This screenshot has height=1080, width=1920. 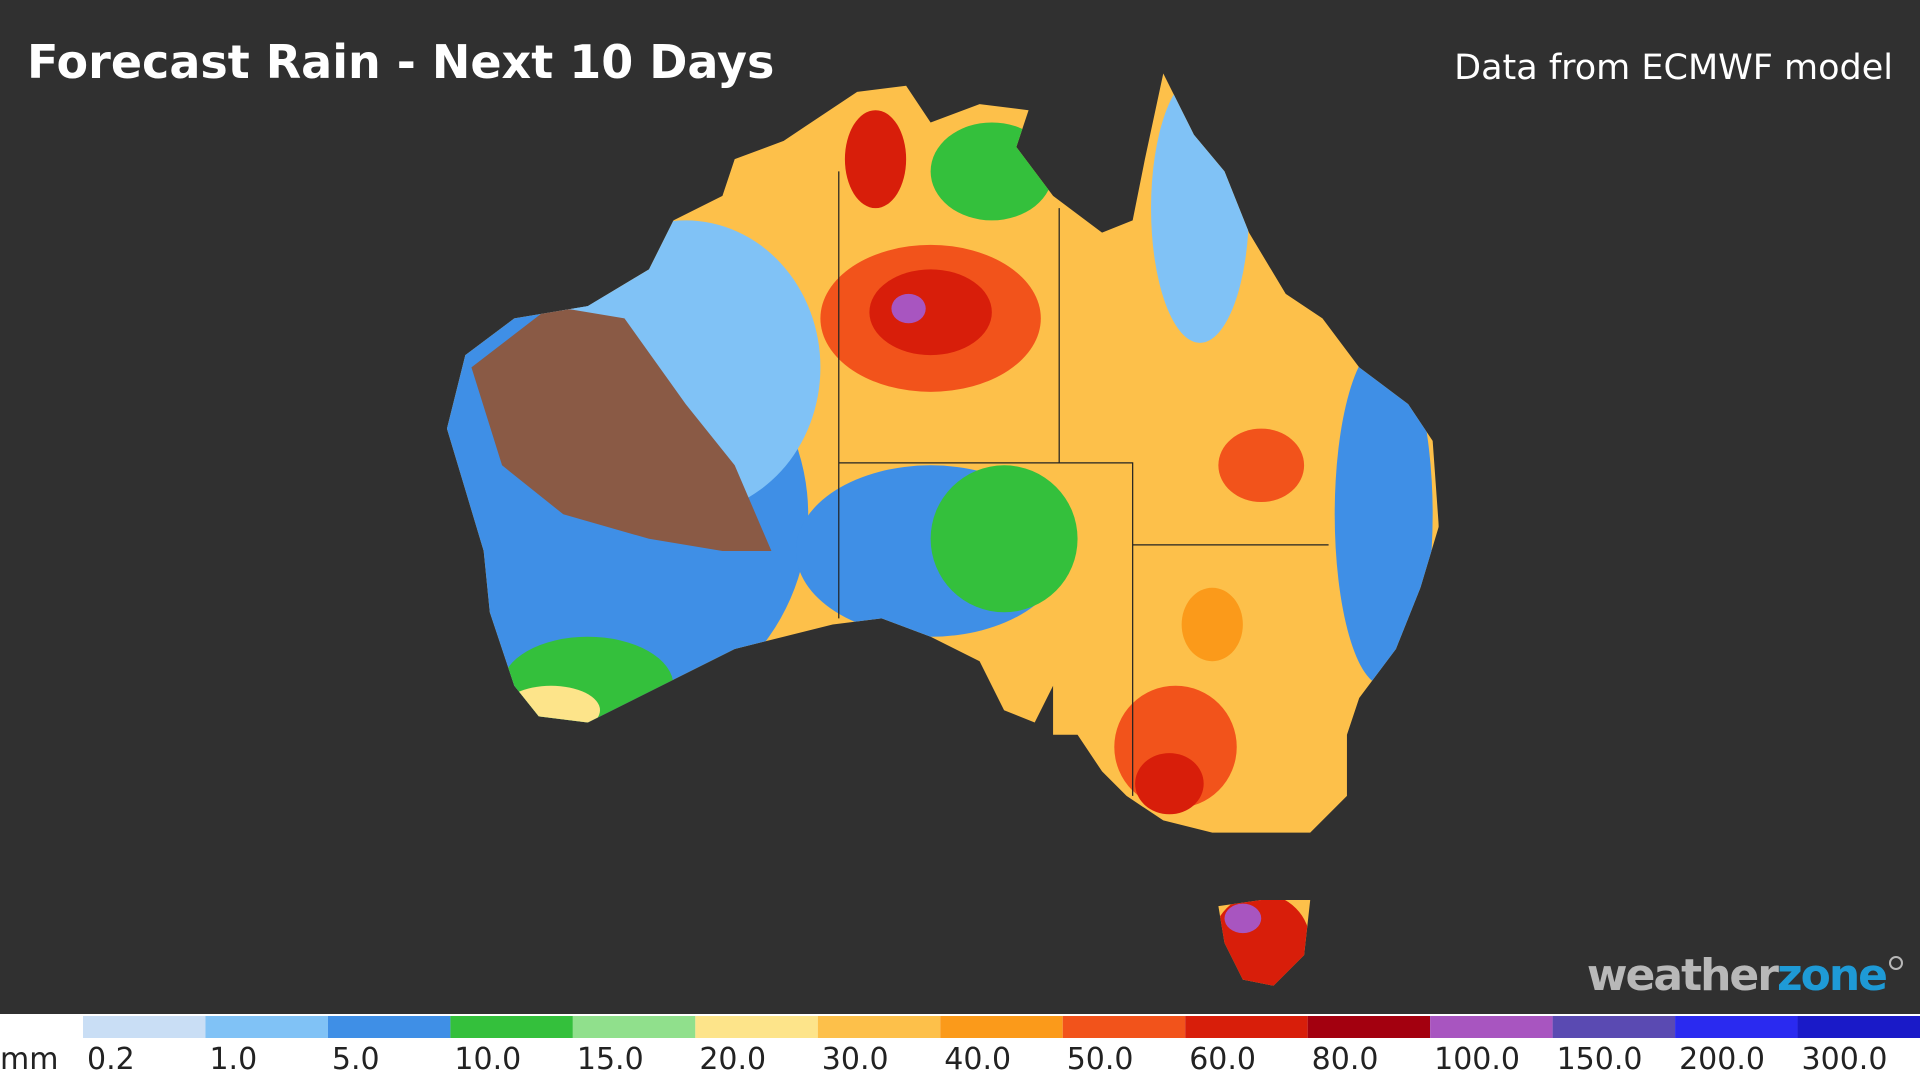 I want to click on legend-label: 200.0, so click(x=1722, y=1059).